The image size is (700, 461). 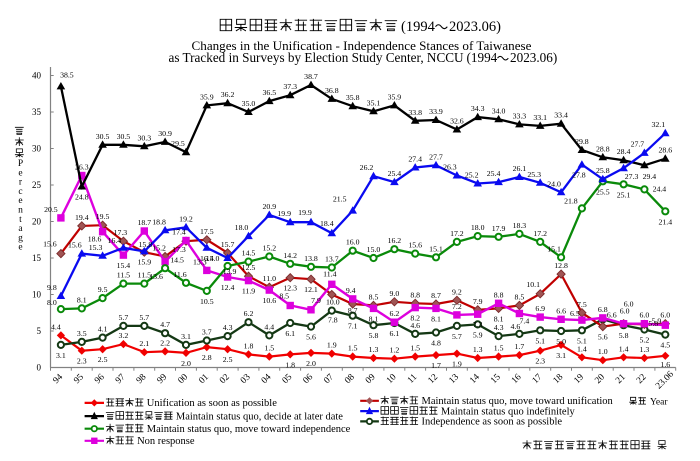 What do you see at coordinates (353, 242) in the screenshot?
I see `svg-text: 16.0` at bounding box center [353, 242].